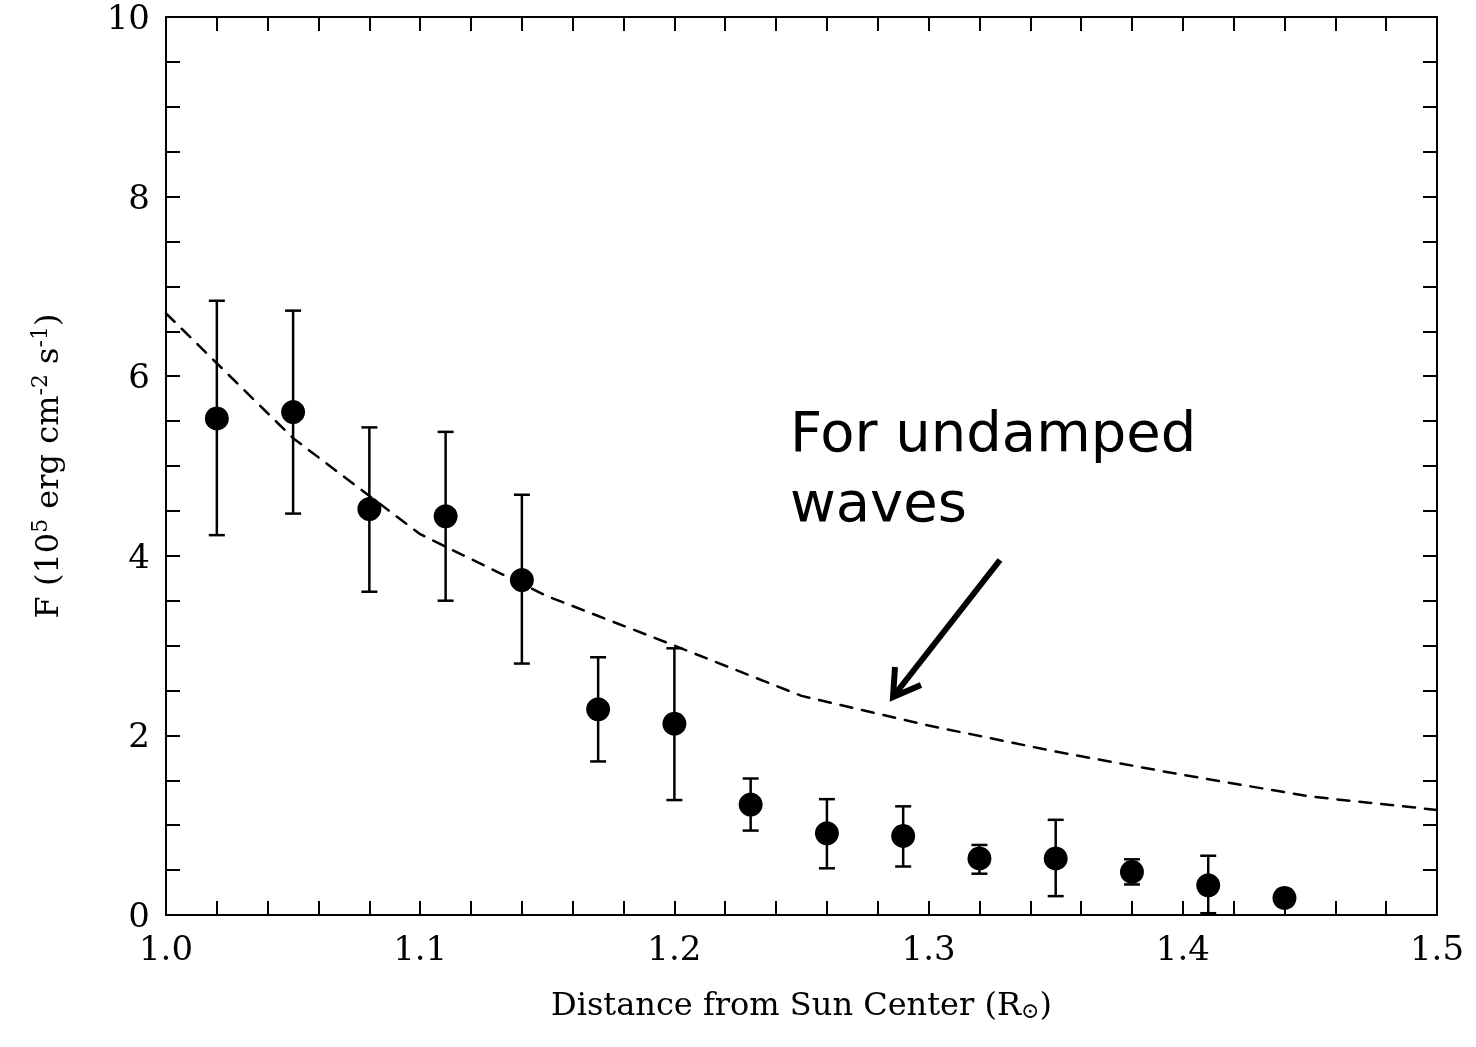 The height and width of the screenshot is (1047, 1476). Describe the element at coordinates (46, 466) in the screenshot. I see `y-axis-title: F (105 erg cm-2 s-1)` at that location.